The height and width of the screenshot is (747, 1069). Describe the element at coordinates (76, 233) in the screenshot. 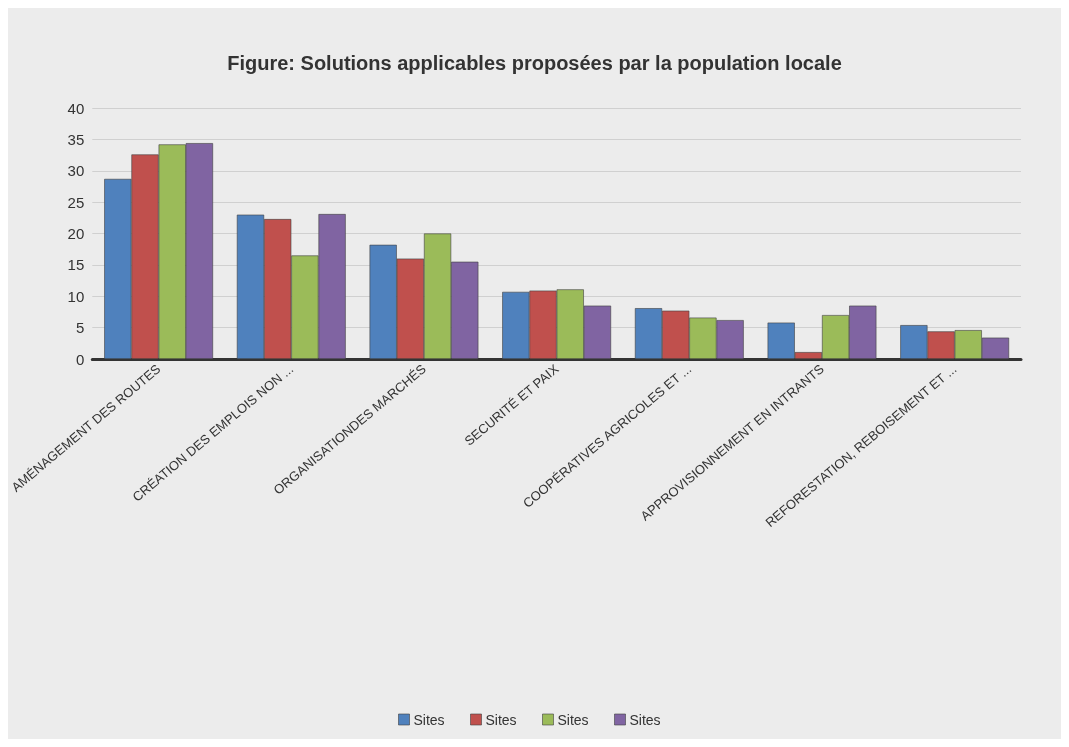

I see `y-tick-label: 20` at that location.